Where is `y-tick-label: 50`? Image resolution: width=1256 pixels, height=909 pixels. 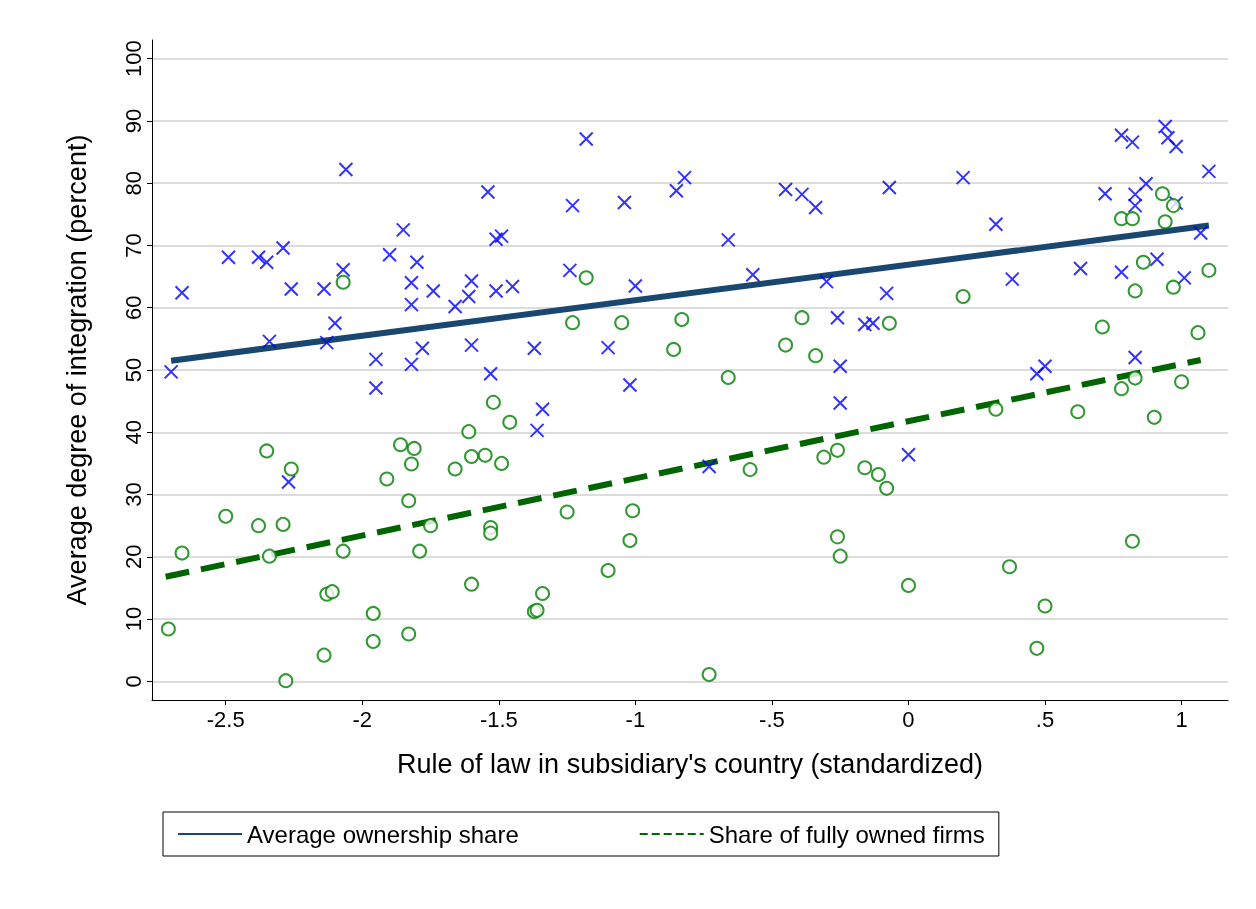 y-tick-label: 50 is located at coordinates (133, 370).